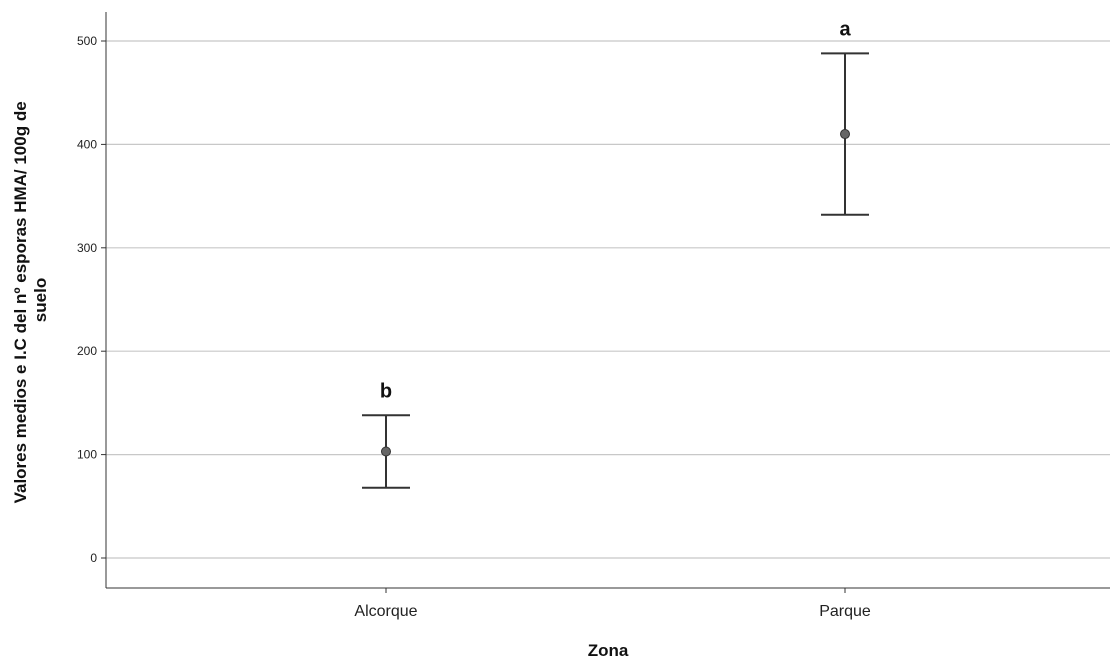  Describe the element at coordinates (40, 300) in the screenshot. I see `y-axis-title-line-2: suelo` at that location.